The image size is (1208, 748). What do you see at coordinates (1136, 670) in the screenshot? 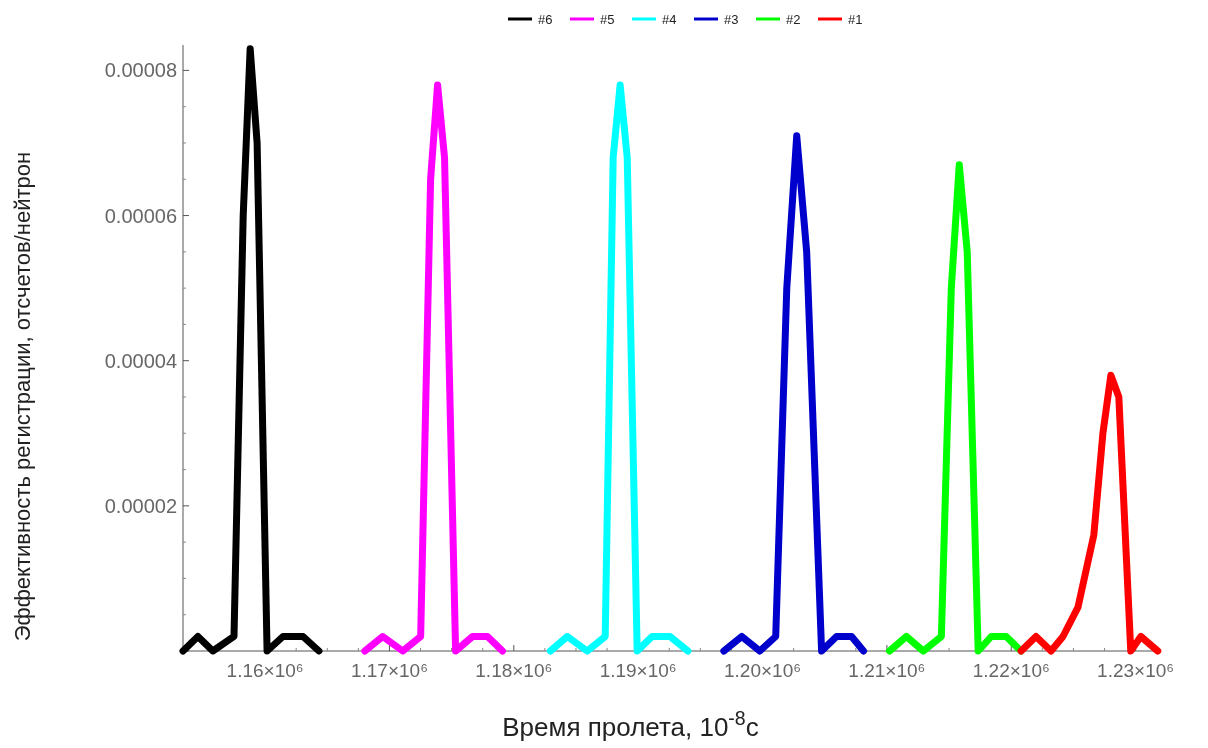
I see `x-tick-label: 1.23×10⁶` at bounding box center [1136, 670].